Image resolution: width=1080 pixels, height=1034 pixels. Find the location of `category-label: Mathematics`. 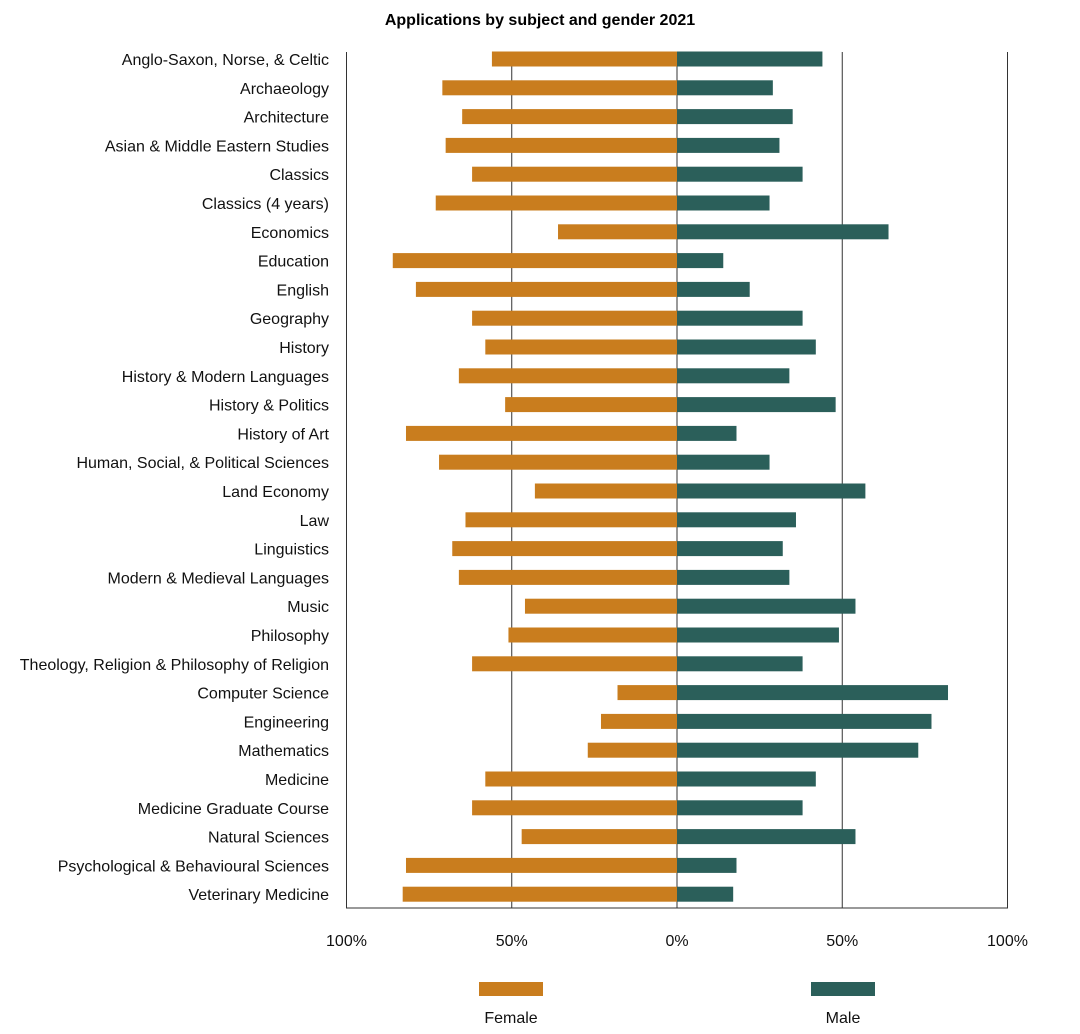

category-label: Mathematics is located at coordinates (283, 751).